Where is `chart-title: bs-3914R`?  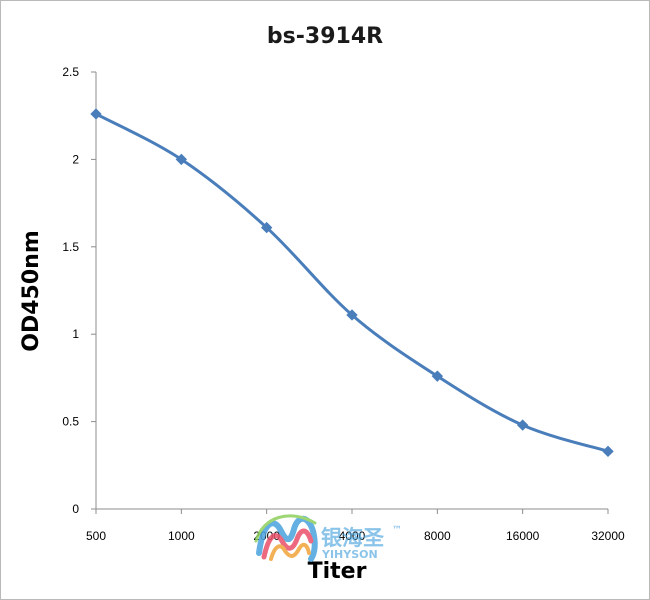
chart-title: bs-3914R is located at coordinates (325, 36).